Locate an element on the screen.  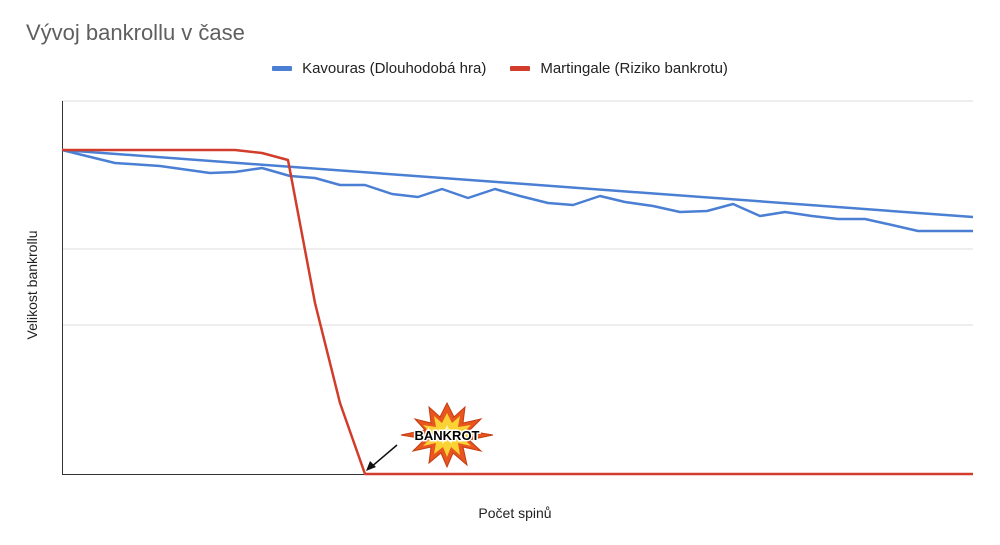
legend-label: Martingale (Riziko bankrotu) is located at coordinates (634, 68).